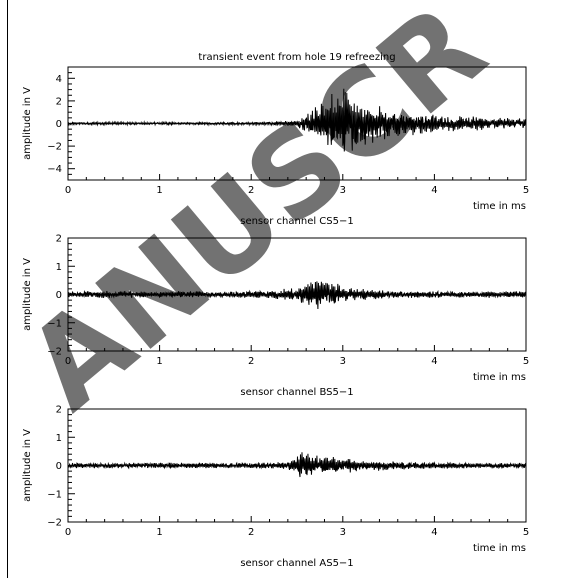 This screenshot has width=578, height=578. Describe the element at coordinates (54, 169) in the screenshot. I see `y-tick-label: −4` at that location.